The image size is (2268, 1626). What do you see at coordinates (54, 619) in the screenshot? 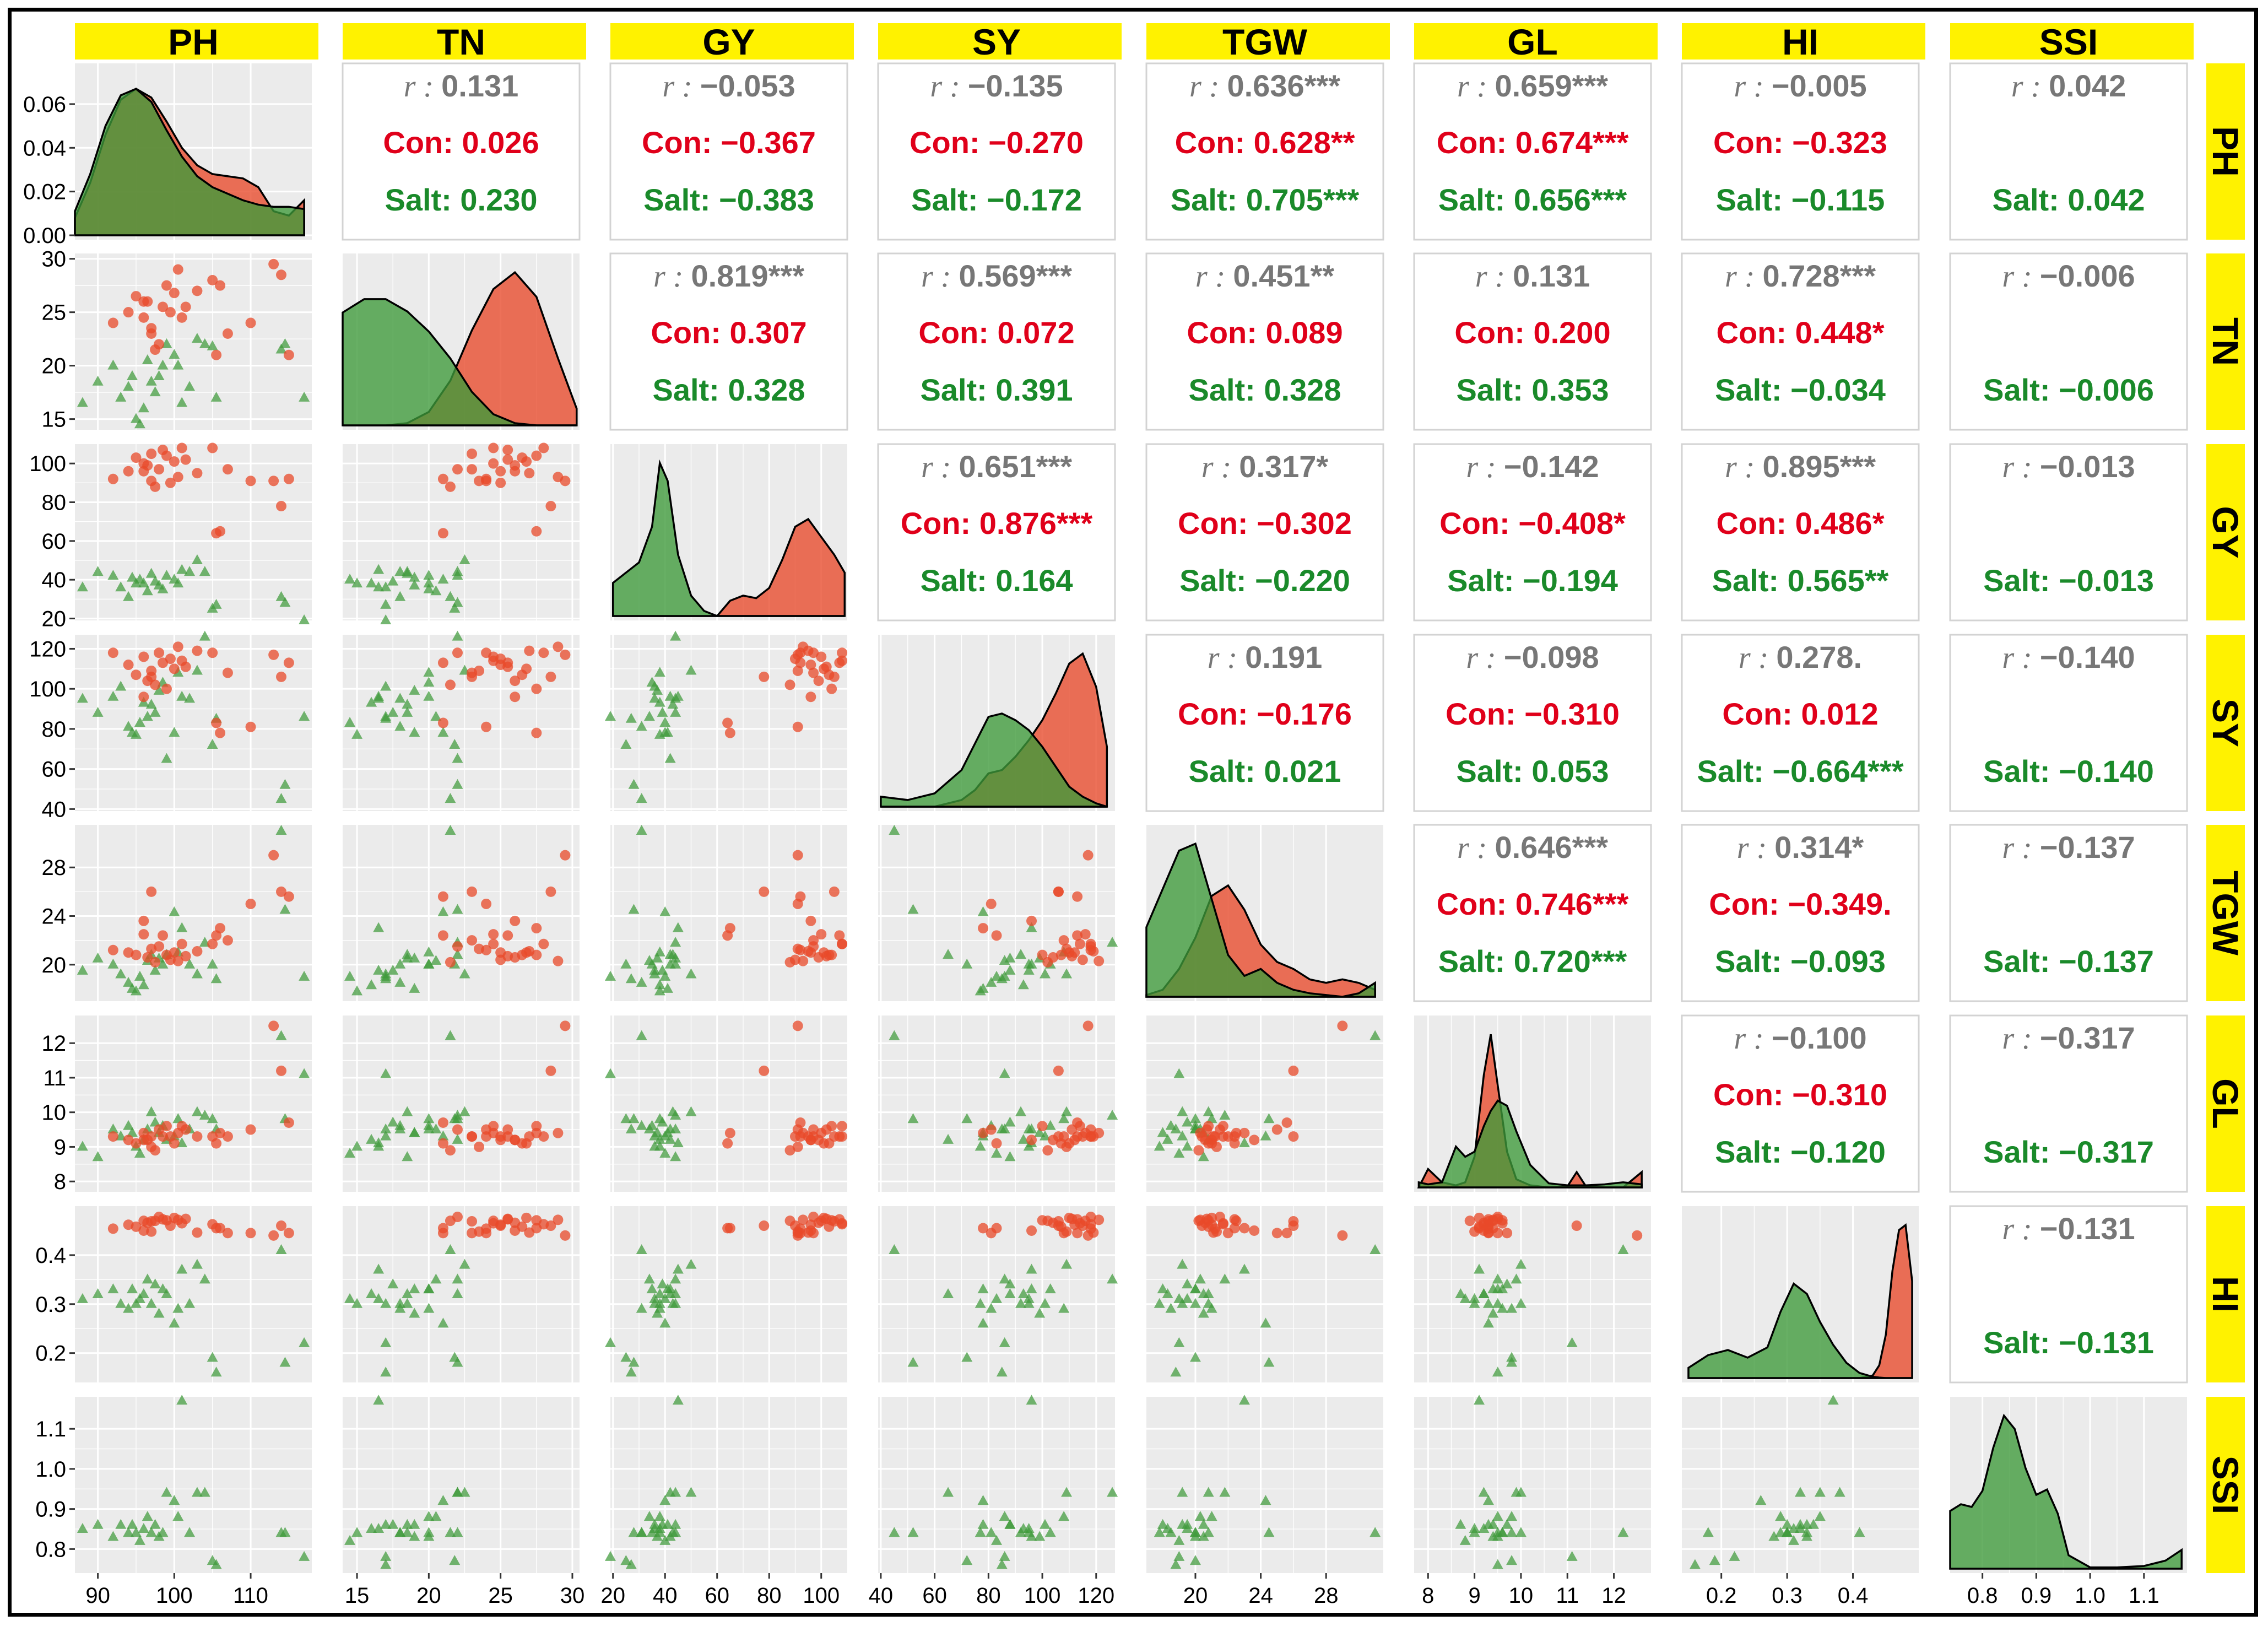
I see `y-tick-label-gy: 20` at bounding box center [54, 619].